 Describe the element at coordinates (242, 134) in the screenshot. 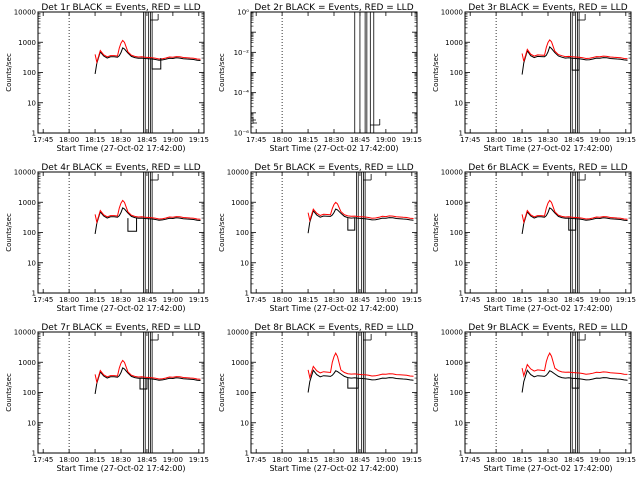

I see `y-tick-label: 10⁻⁶` at that location.